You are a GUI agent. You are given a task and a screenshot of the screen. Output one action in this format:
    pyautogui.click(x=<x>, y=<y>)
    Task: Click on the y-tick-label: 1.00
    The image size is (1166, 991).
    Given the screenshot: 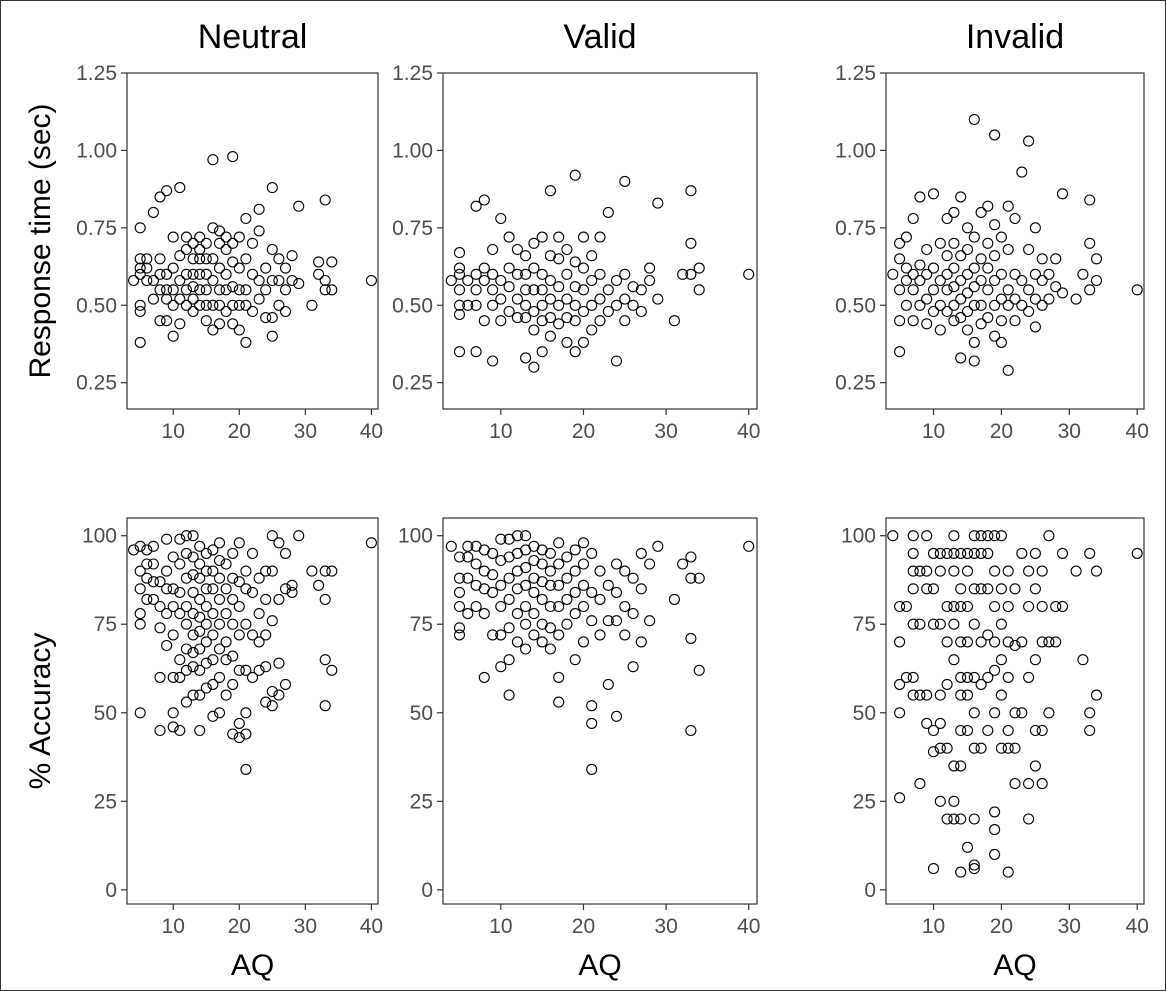 What is the action you would take?
    pyautogui.click(x=412, y=150)
    